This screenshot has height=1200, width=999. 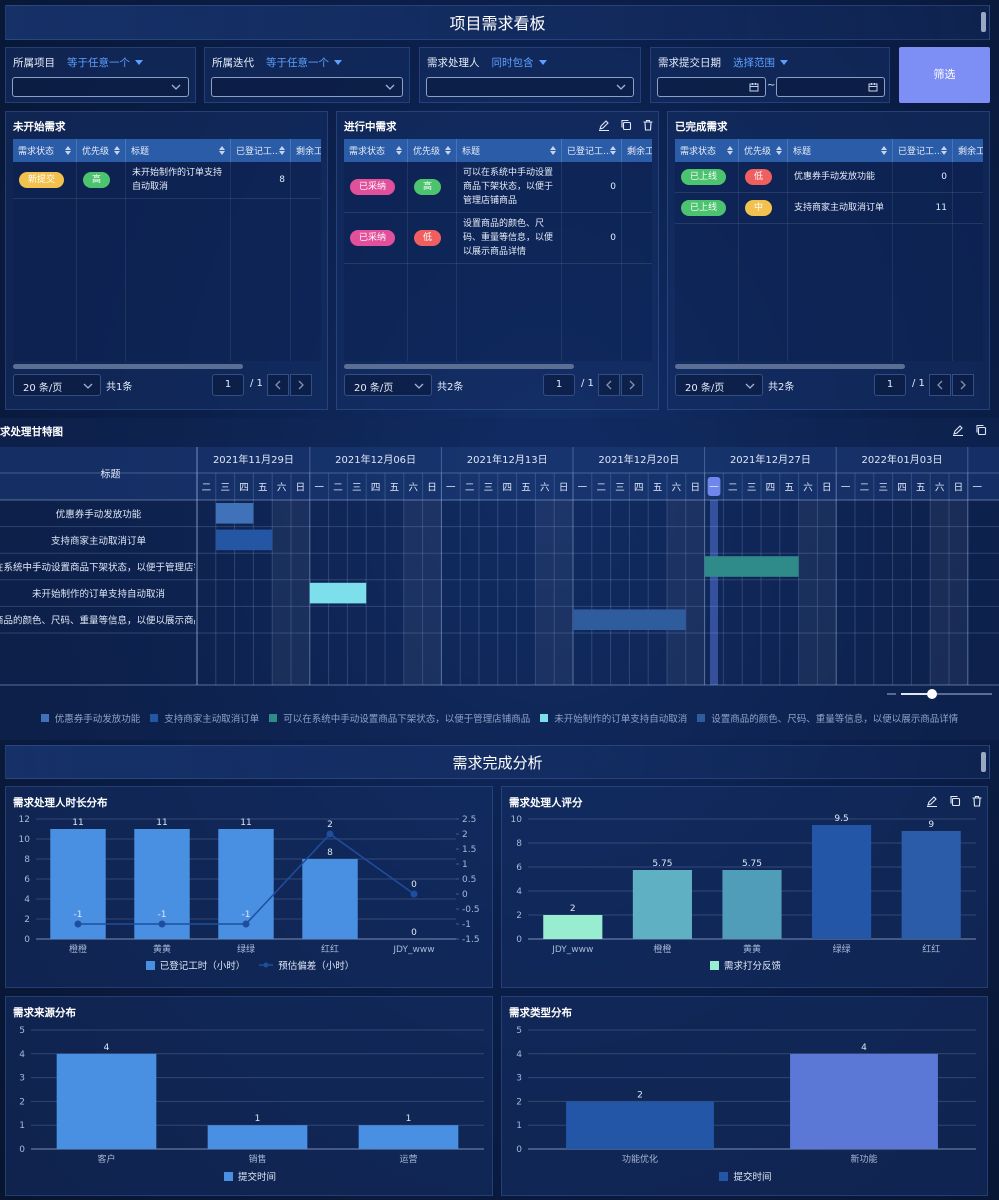 I want to click on table-row: 已采纳 高 可以在系统中手动设置商品下架状态，以便于管理店铺商品 0, so click(x=498, y=187).